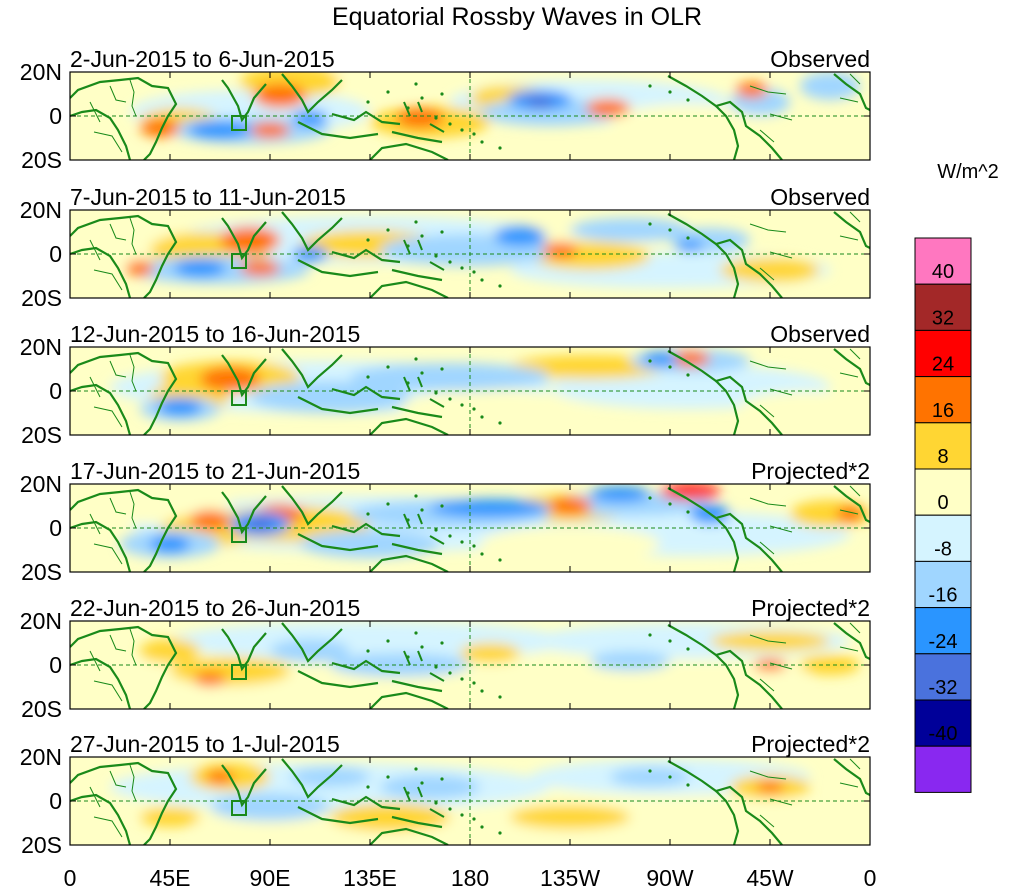 The height and width of the screenshot is (890, 1021). I want to click on colorbar-label: 40, so click(943, 272).